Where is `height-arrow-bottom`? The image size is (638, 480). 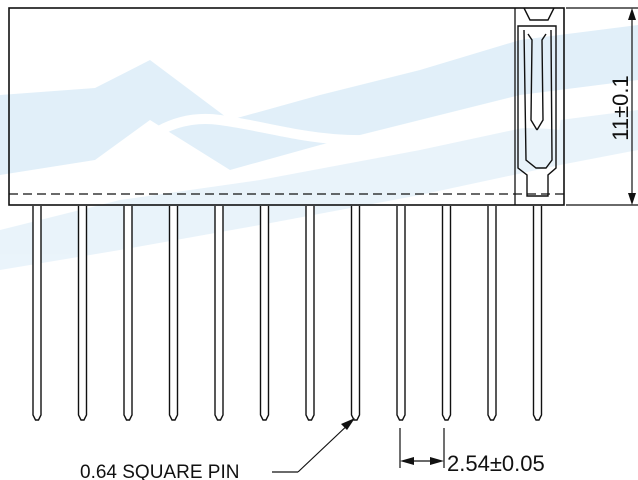
height-arrow-bottom is located at coordinates (632, 199).